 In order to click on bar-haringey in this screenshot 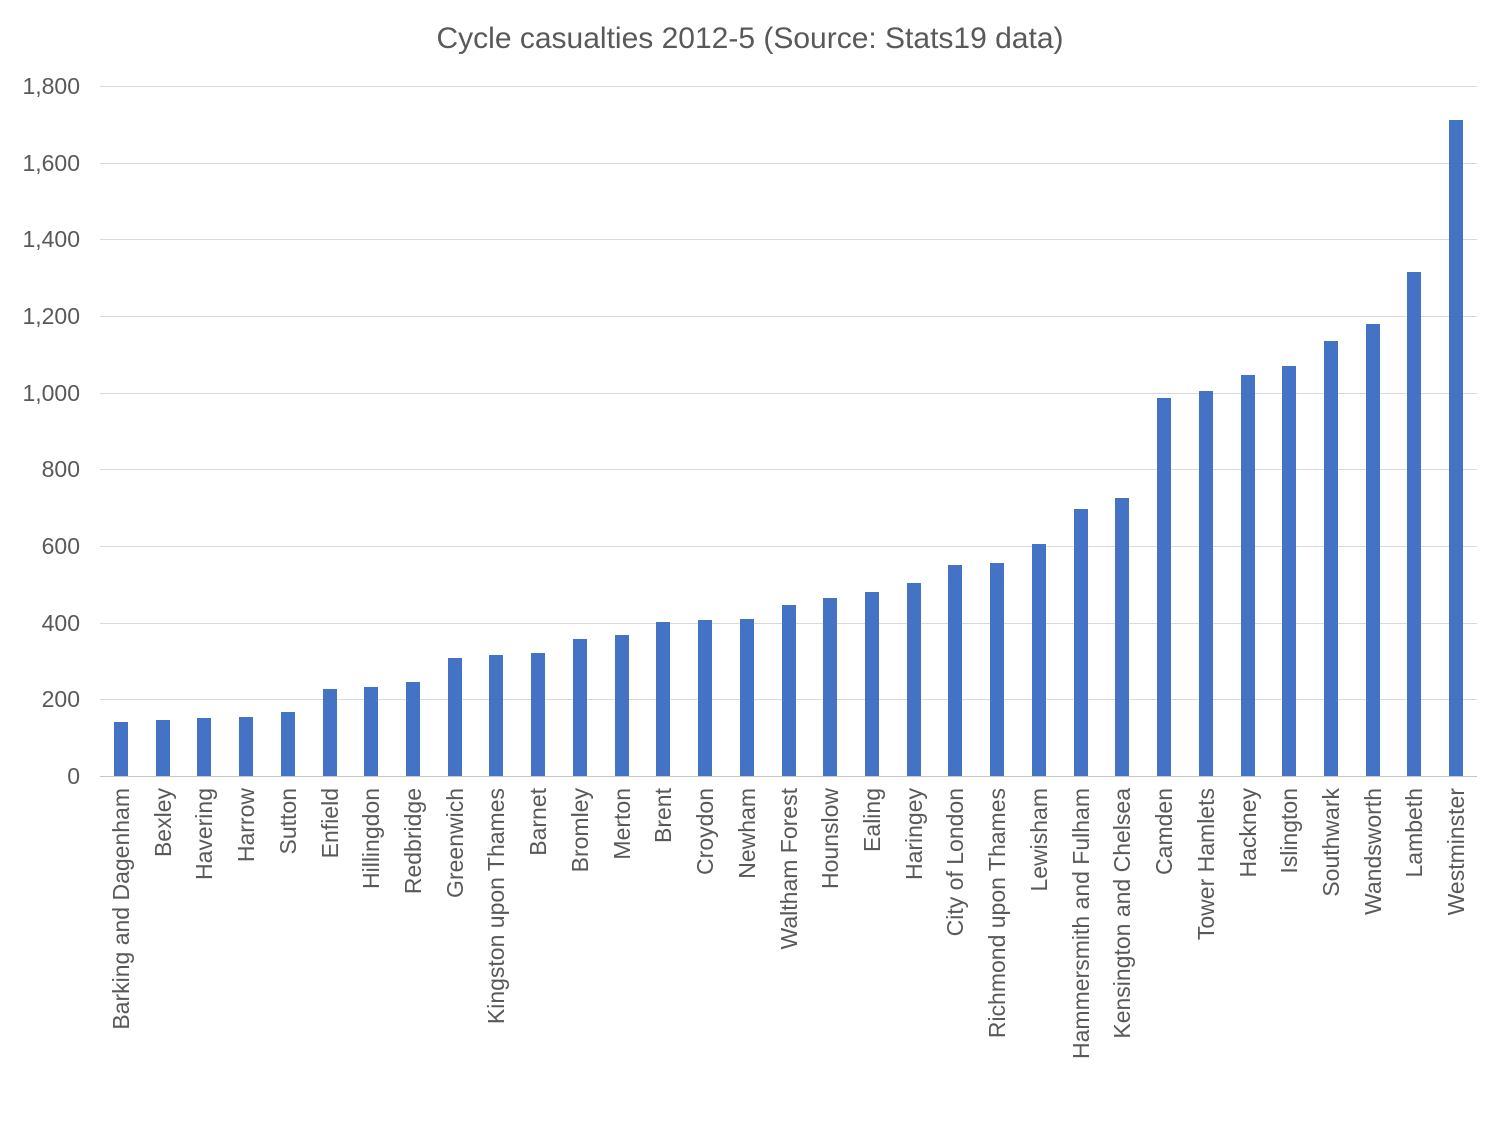, I will do `click(913, 679)`.